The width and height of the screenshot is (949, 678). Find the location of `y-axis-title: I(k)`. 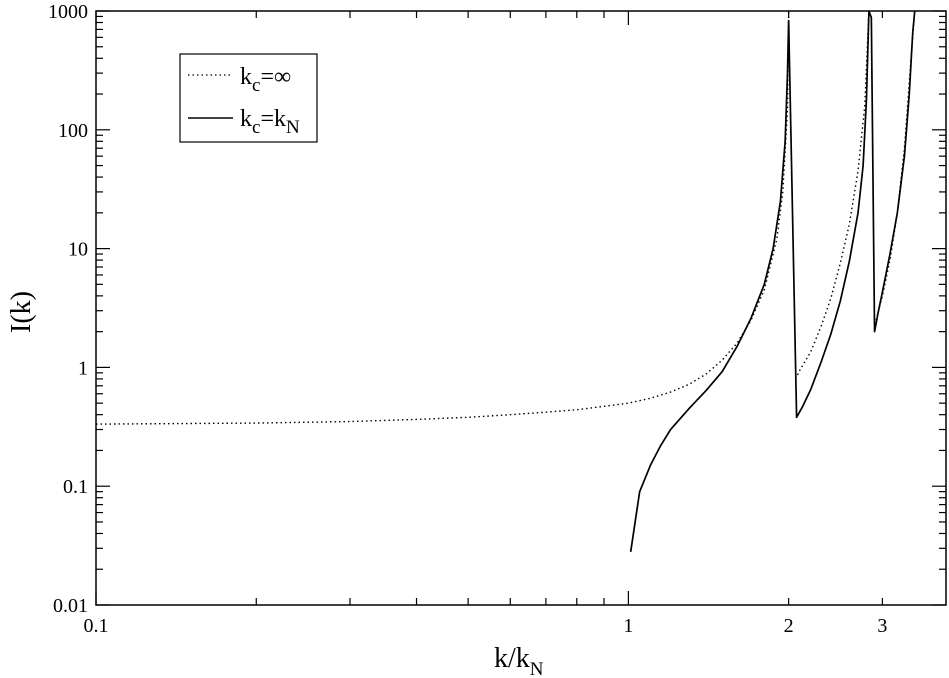

y-axis-title: I(k) is located at coordinates (21, 312).